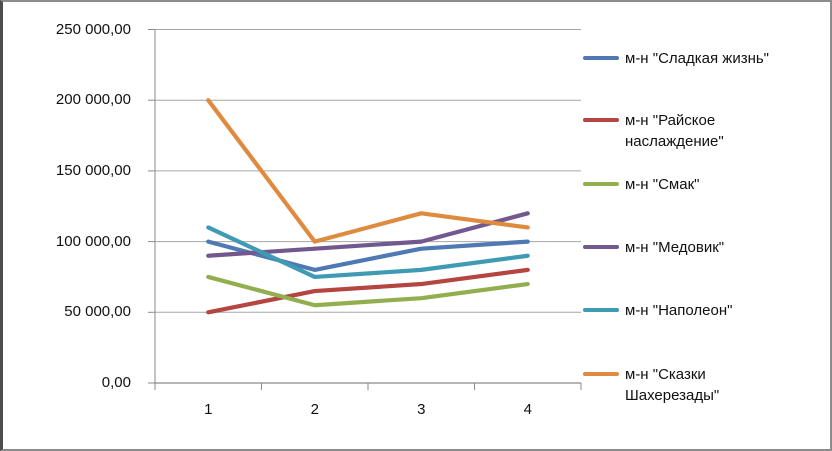  Describe the element at coordinates (421, 409) in the screenshot. I see `x-tick-label: 3` at that location.